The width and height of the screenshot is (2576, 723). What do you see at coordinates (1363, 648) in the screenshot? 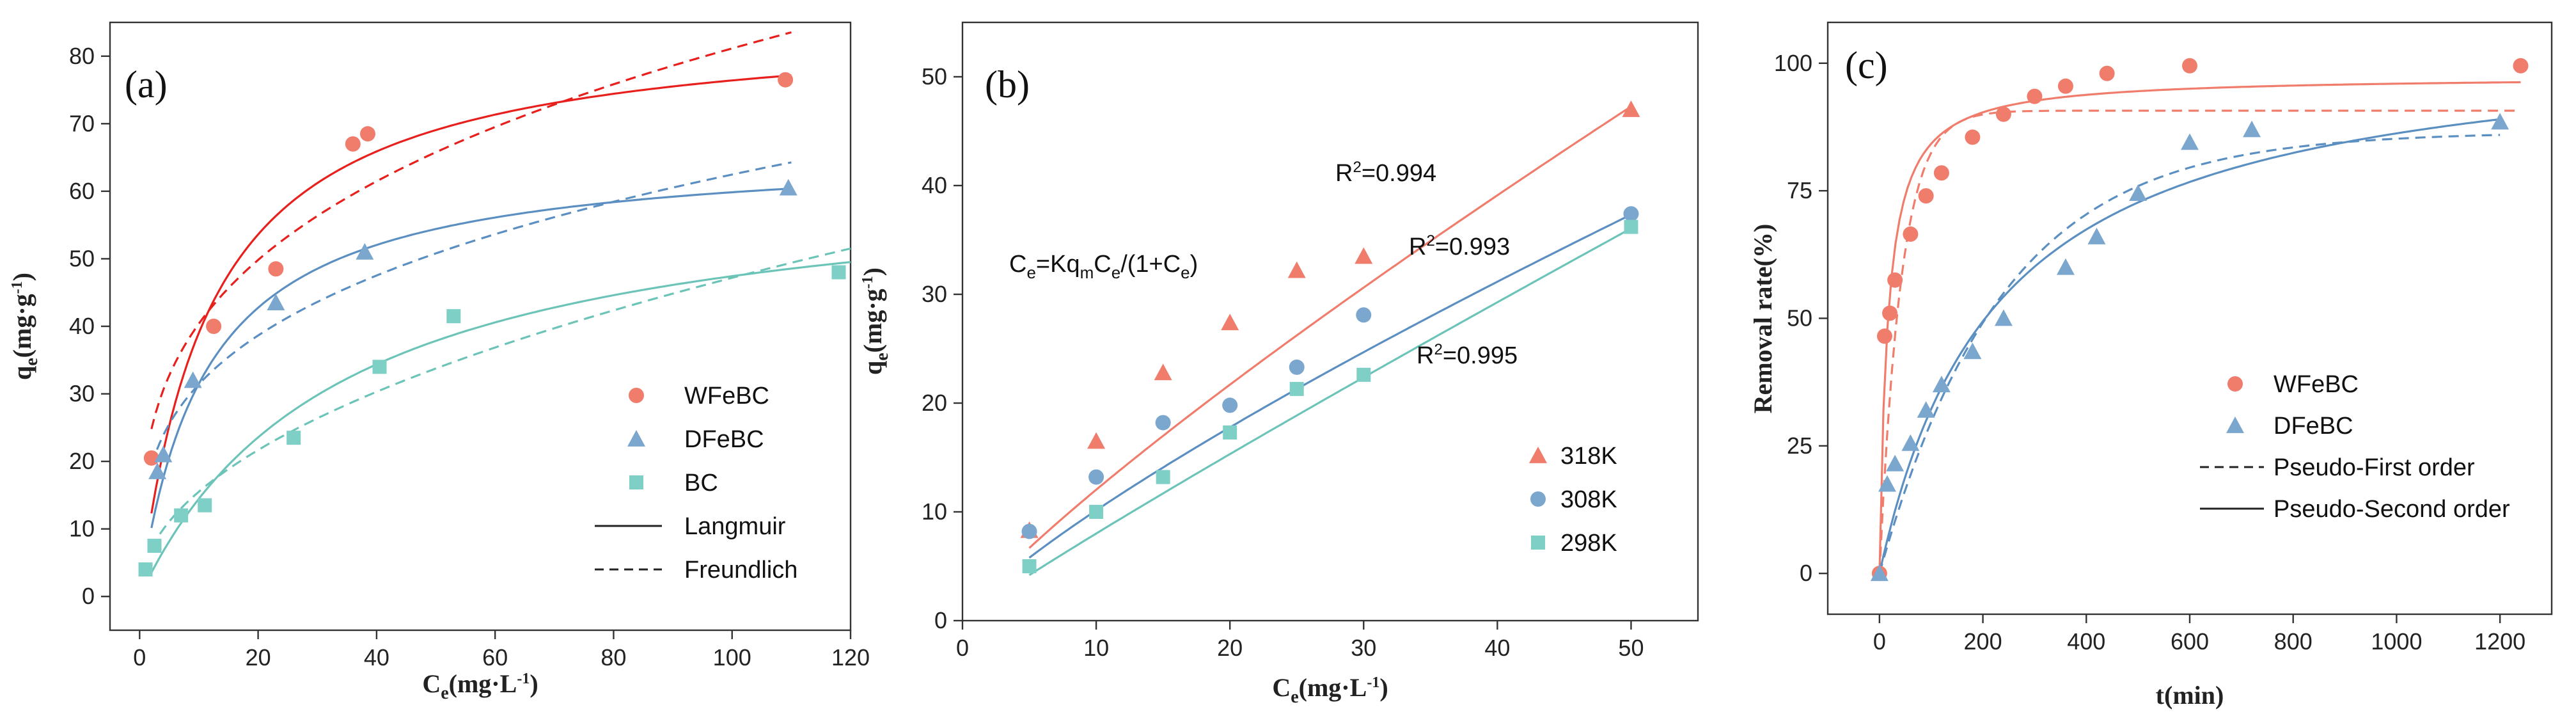
I see `x-tick-label: 30` at bounding box center [1363, 648].